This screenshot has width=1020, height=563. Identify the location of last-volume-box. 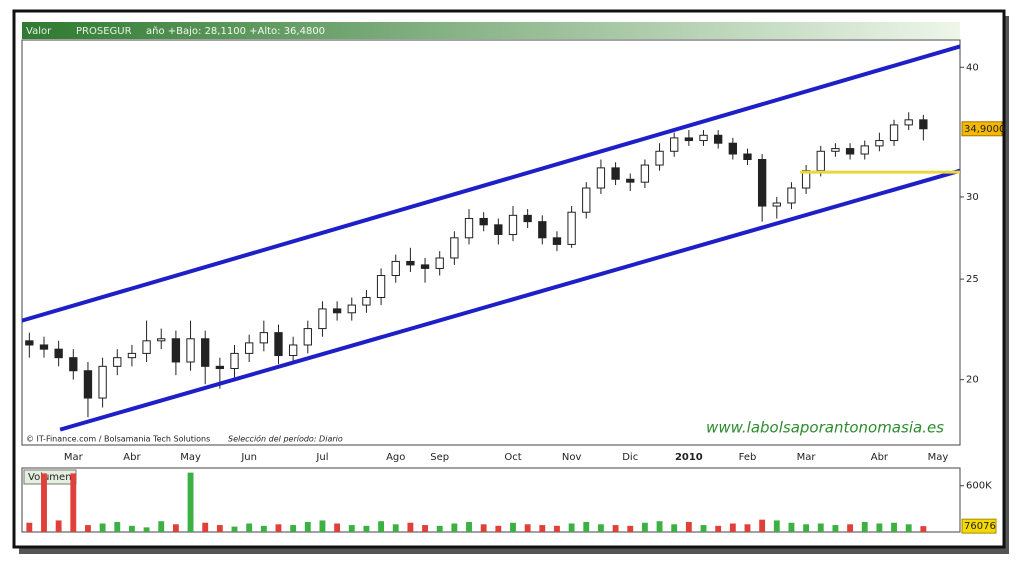
(979, 526).